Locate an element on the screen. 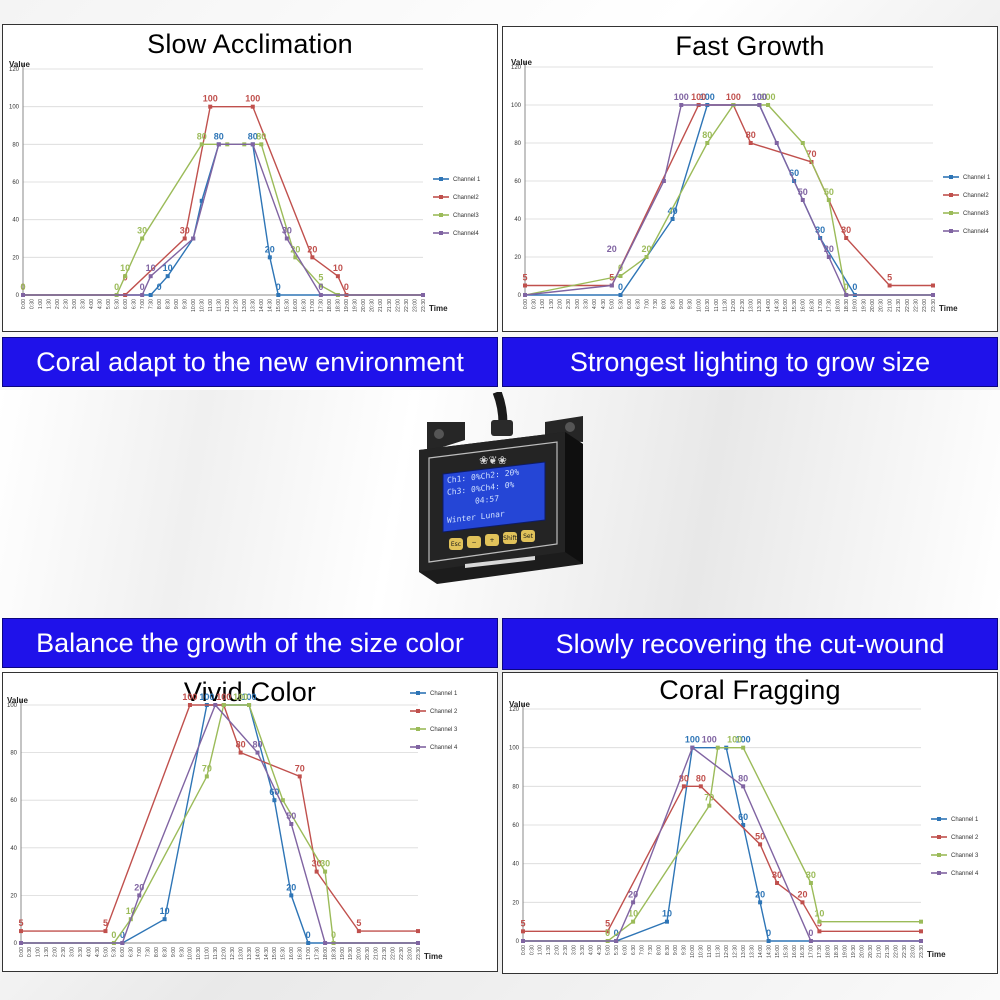 This screenshot has width=1000, height=1000. set-button-label: Set is located at coordinates (528, 536).